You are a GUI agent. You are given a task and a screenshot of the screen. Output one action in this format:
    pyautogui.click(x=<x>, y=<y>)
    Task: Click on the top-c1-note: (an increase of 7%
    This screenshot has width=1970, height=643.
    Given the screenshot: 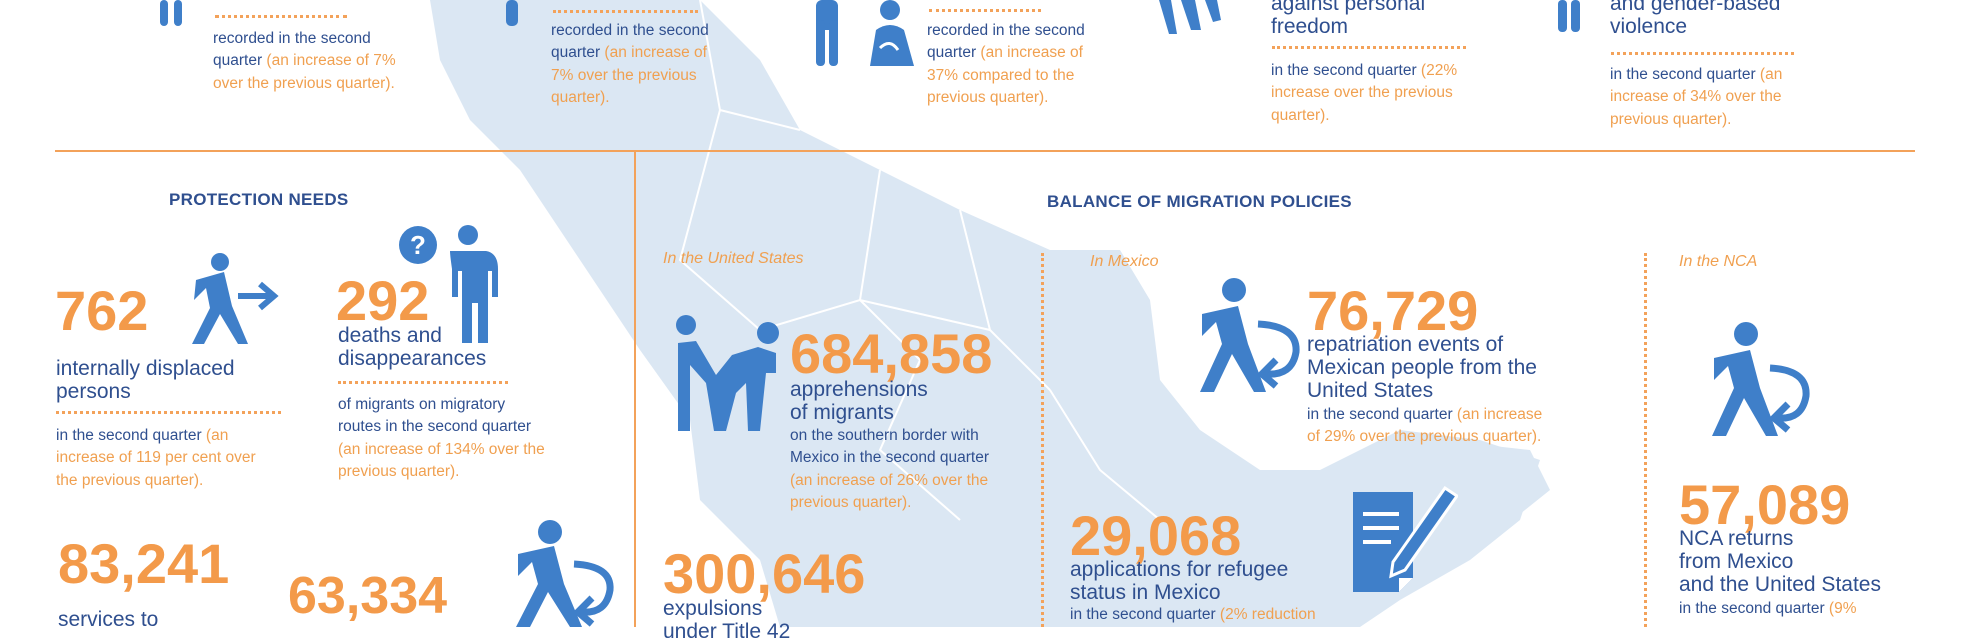 What is the action you would take?
    pyautogui.click(x=329, y=61)
    